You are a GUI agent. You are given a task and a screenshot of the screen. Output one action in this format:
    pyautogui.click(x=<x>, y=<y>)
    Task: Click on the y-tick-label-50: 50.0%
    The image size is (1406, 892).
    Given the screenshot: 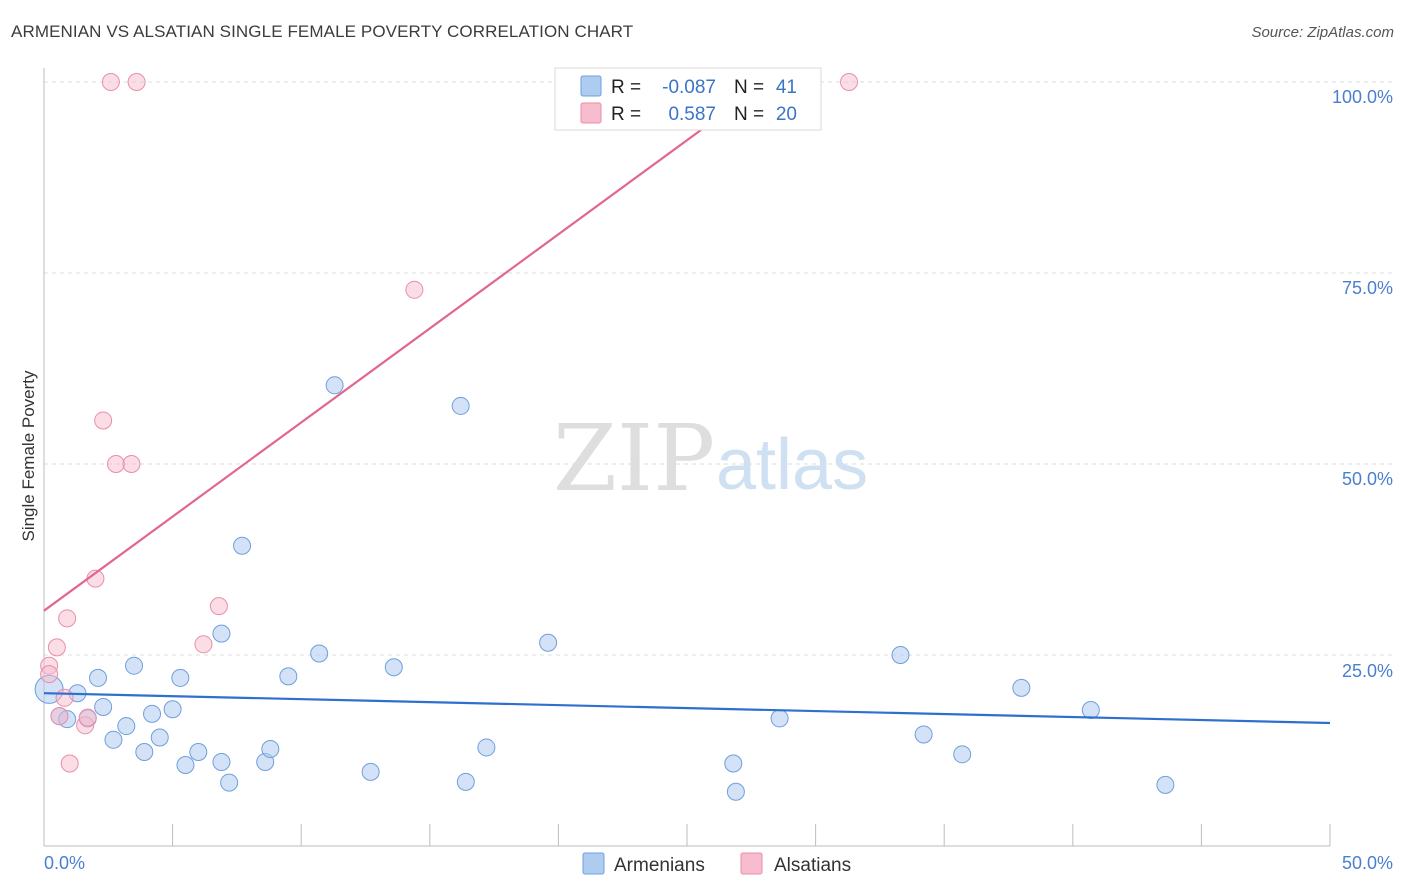 What is the action you would take?
    pyautogui.click(x=1367, y=479)
    